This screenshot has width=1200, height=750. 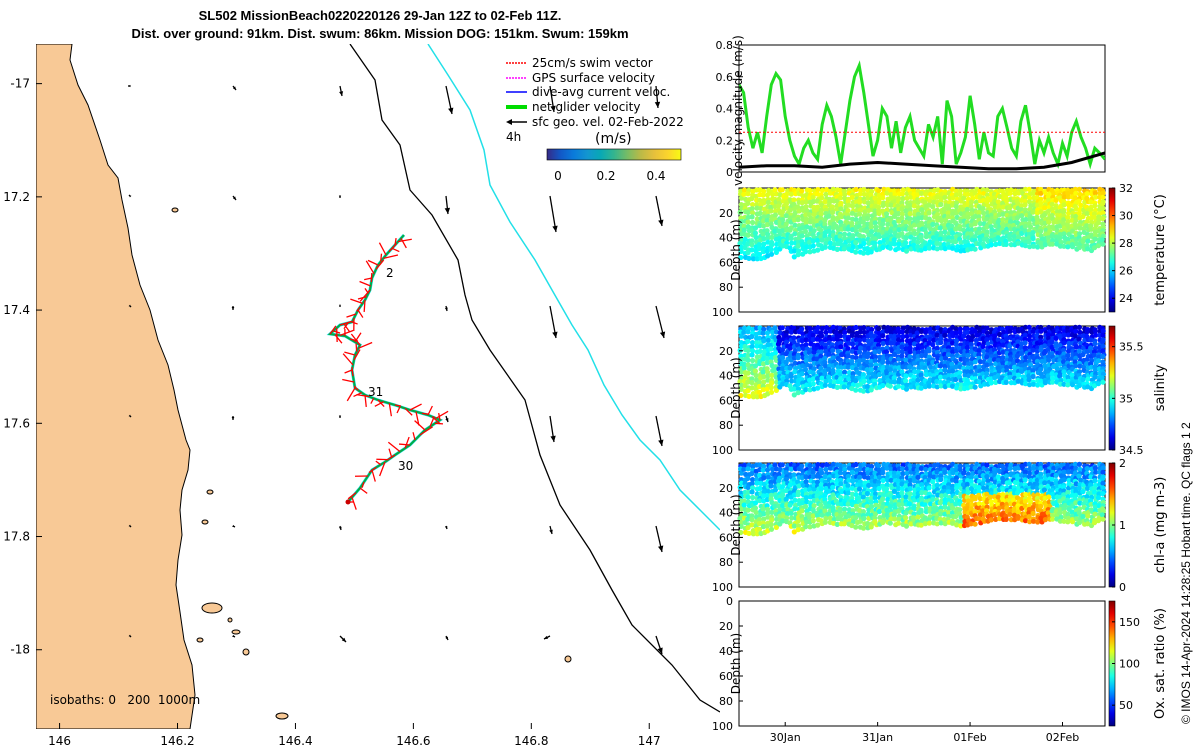 What do you see at coordinates (210, 492) in the screenshot?
I see `island` at bounding box center [210, 492].